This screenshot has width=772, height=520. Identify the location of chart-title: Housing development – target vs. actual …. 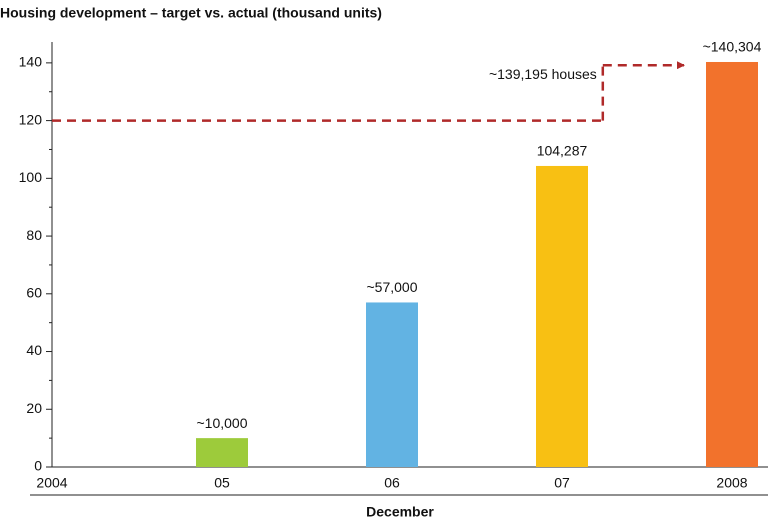
(191, 13).